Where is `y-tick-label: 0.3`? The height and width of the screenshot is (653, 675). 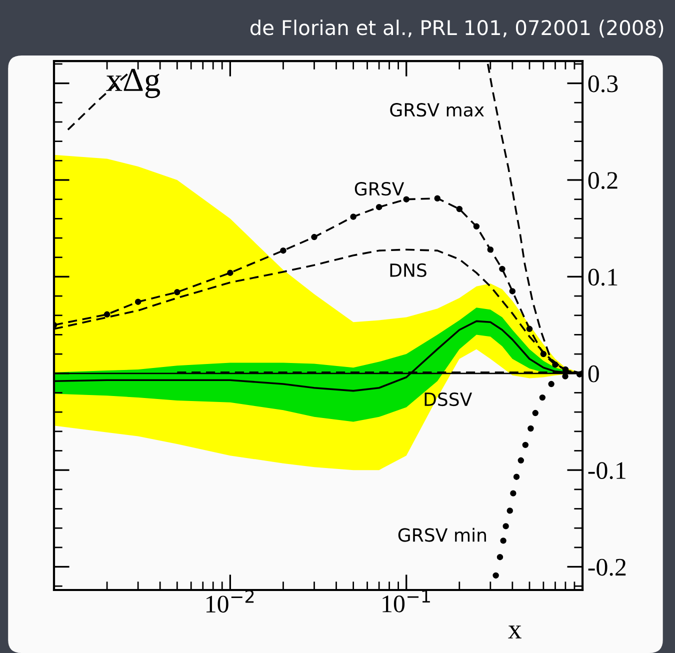
y-tick-label: 0.3 is located at coordinates (603, 83).